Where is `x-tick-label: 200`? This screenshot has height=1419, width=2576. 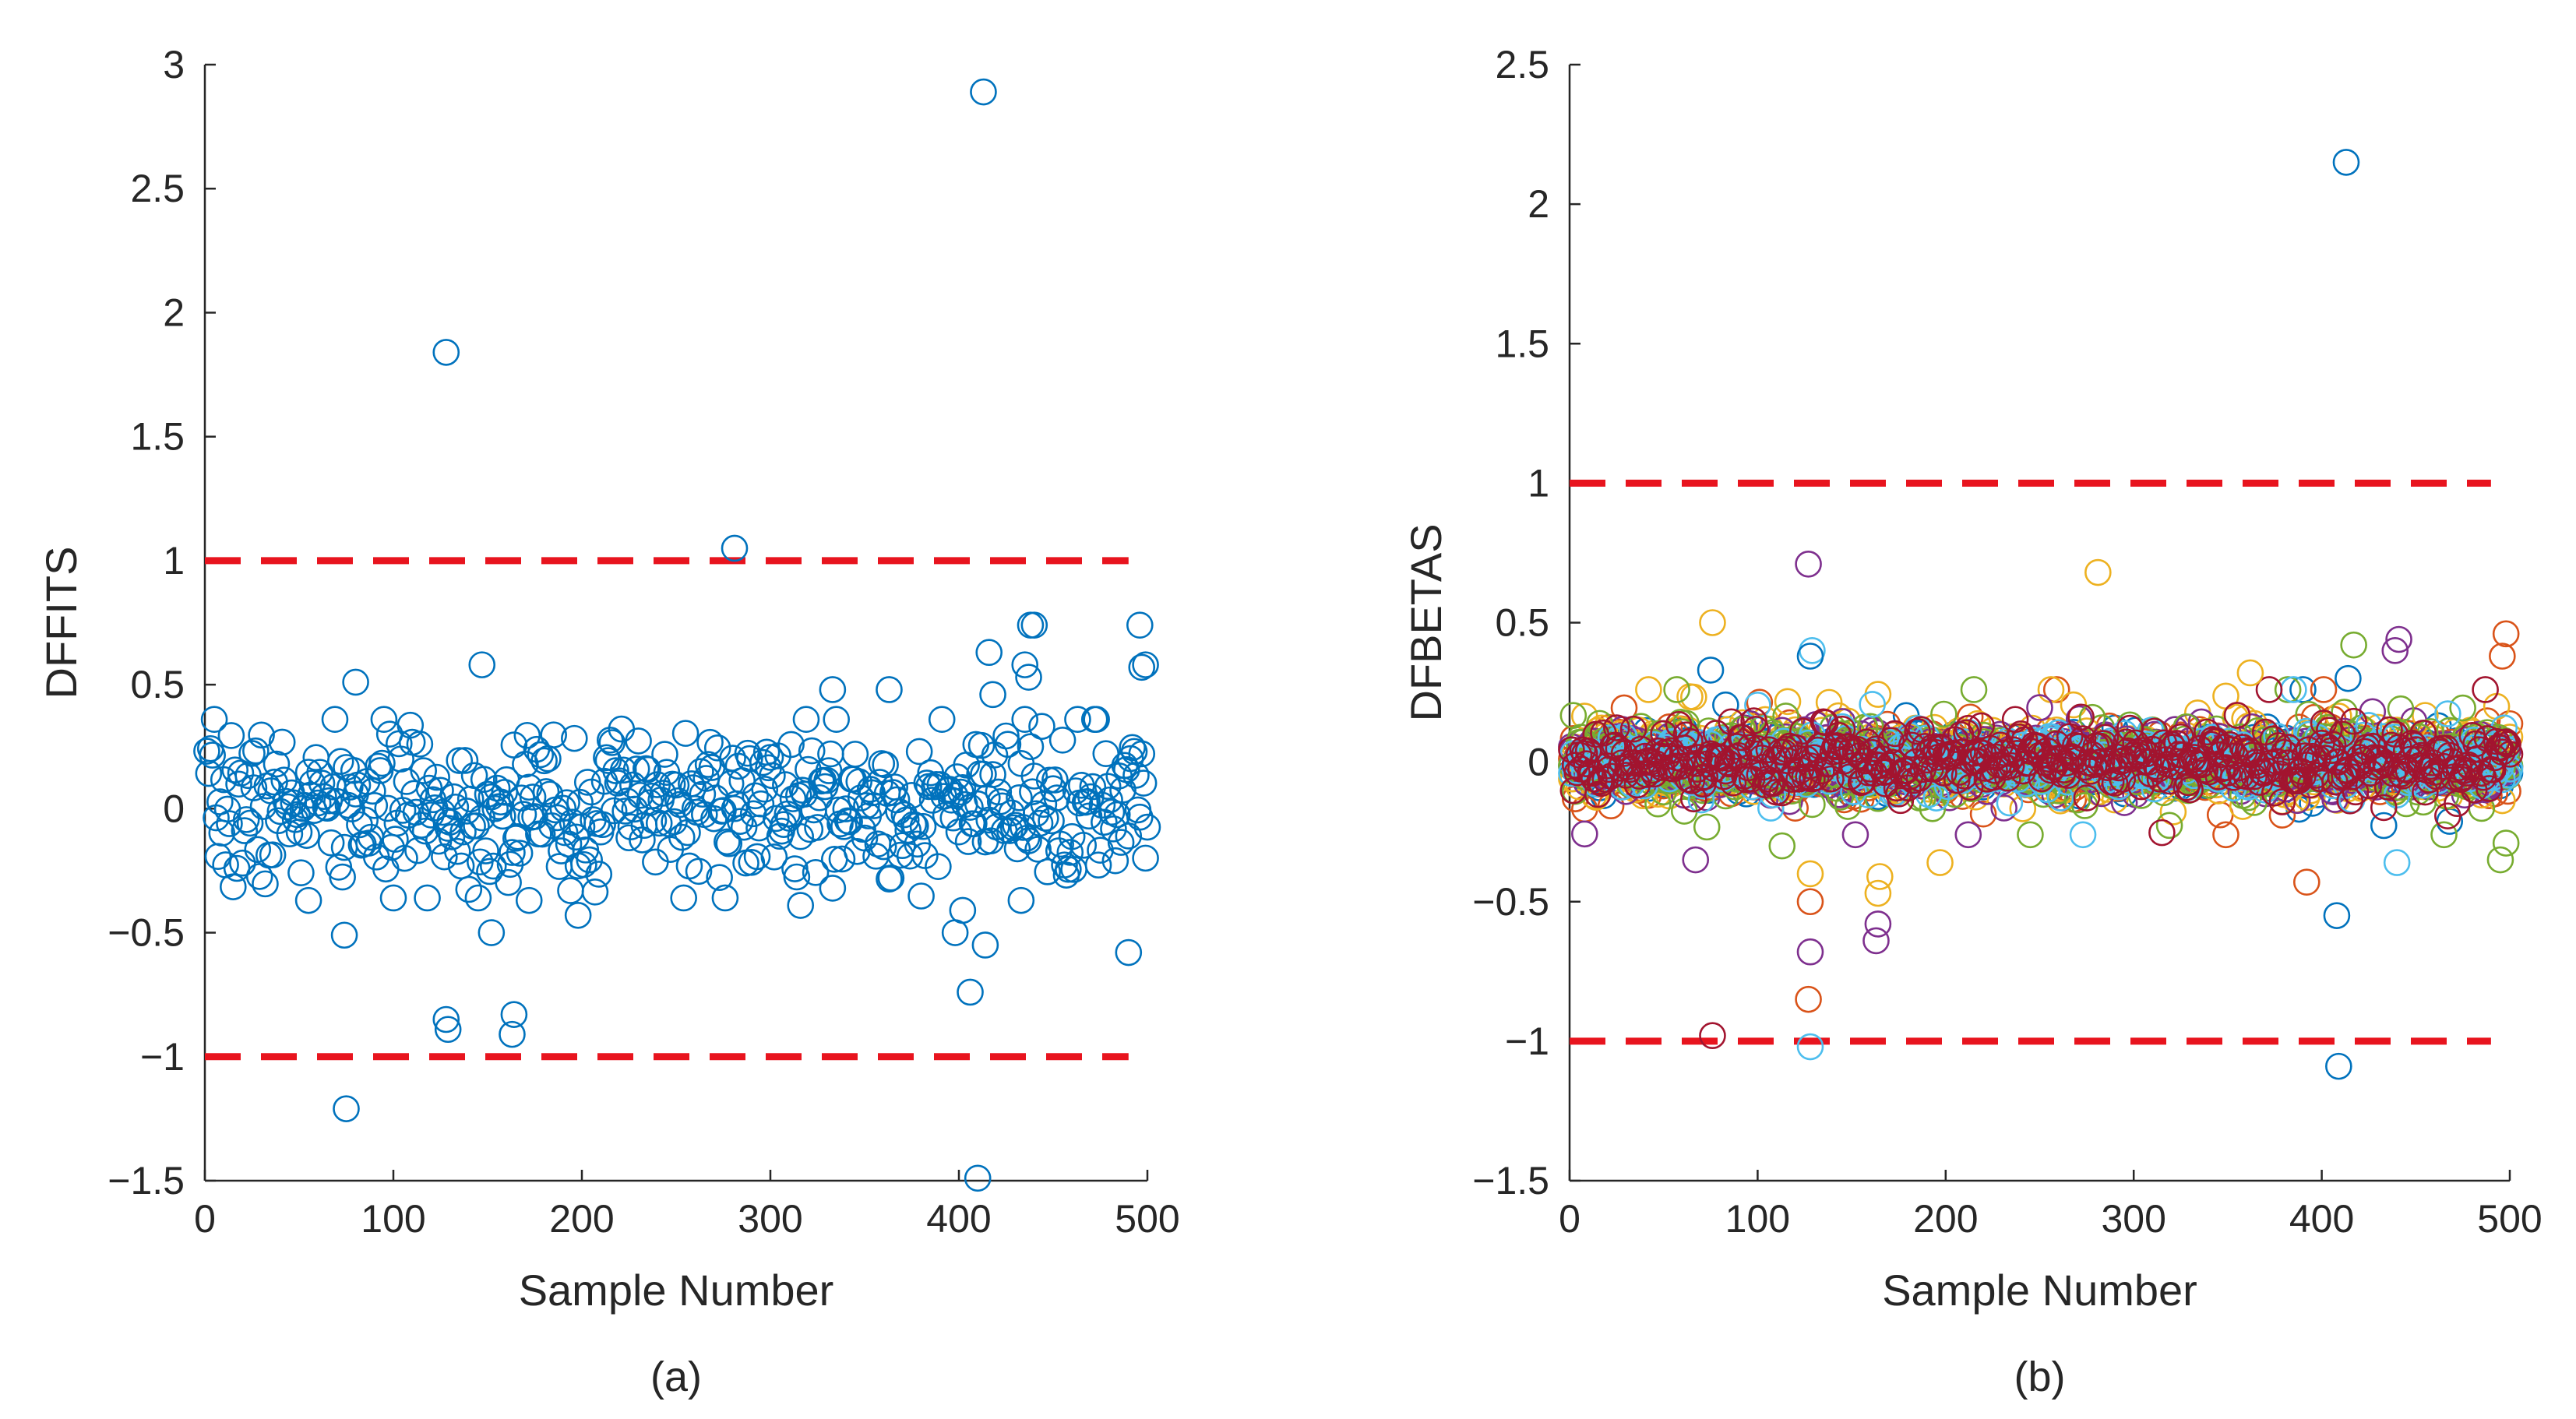
x-tick-label: 200 is located at coordinates (1946, 1219).